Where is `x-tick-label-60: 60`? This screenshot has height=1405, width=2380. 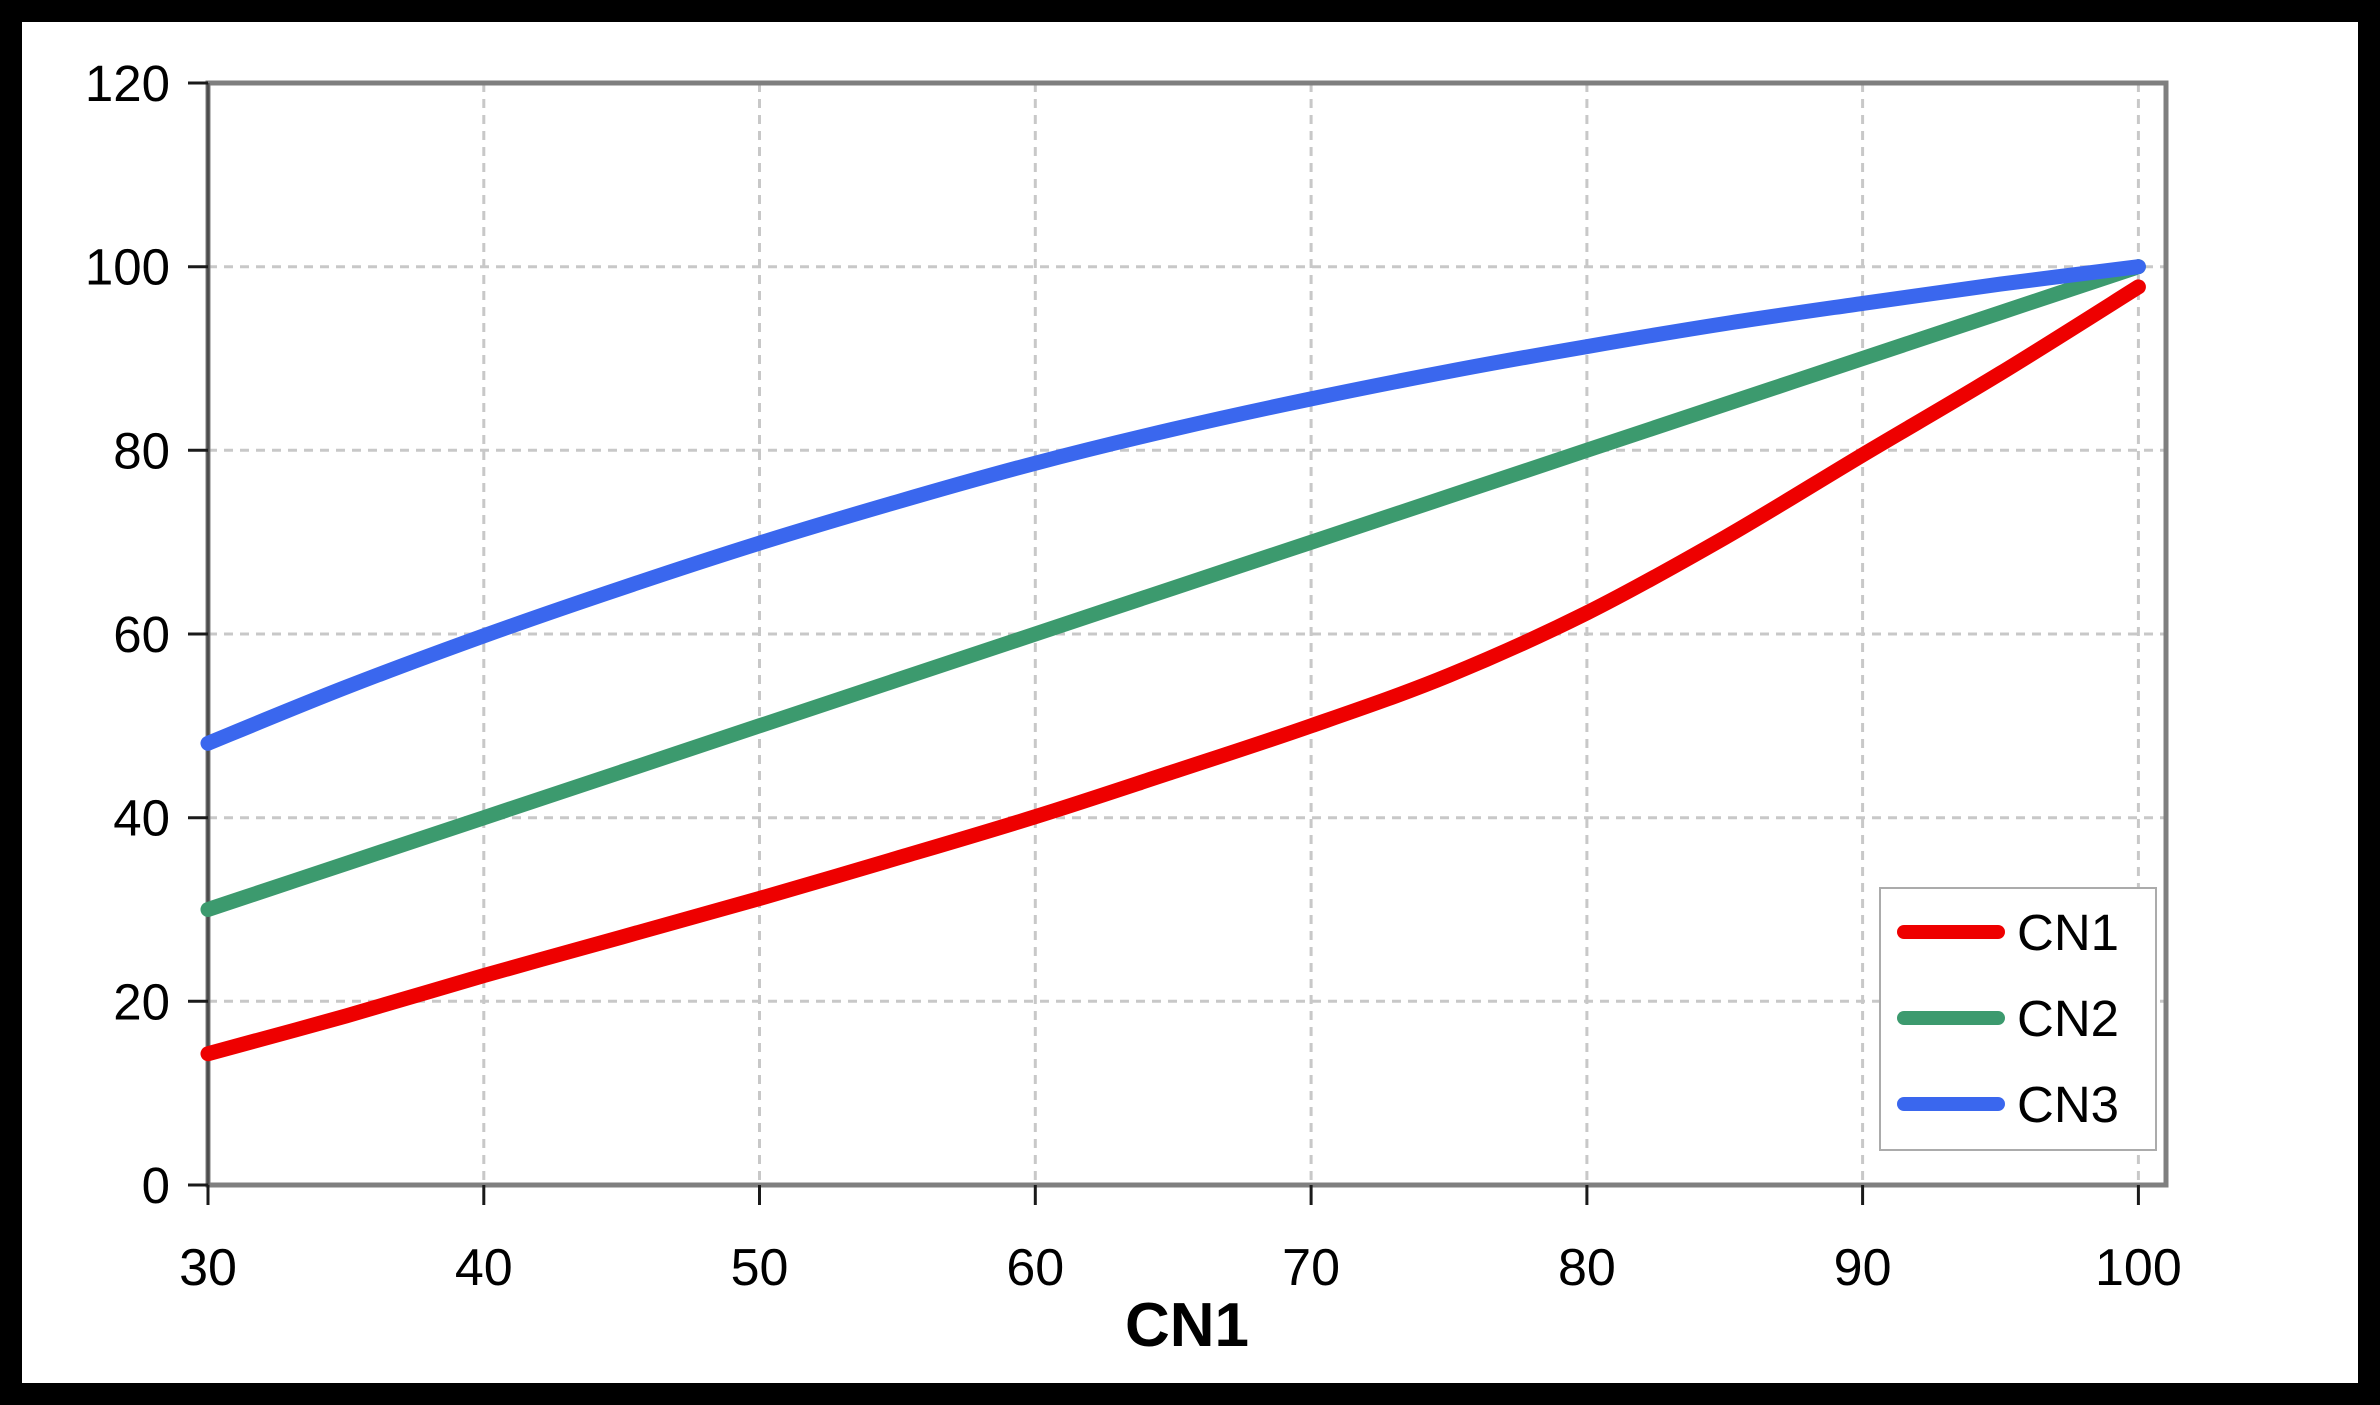 x-tick-label-60: 60 is located at coordinates (1035, 1268).